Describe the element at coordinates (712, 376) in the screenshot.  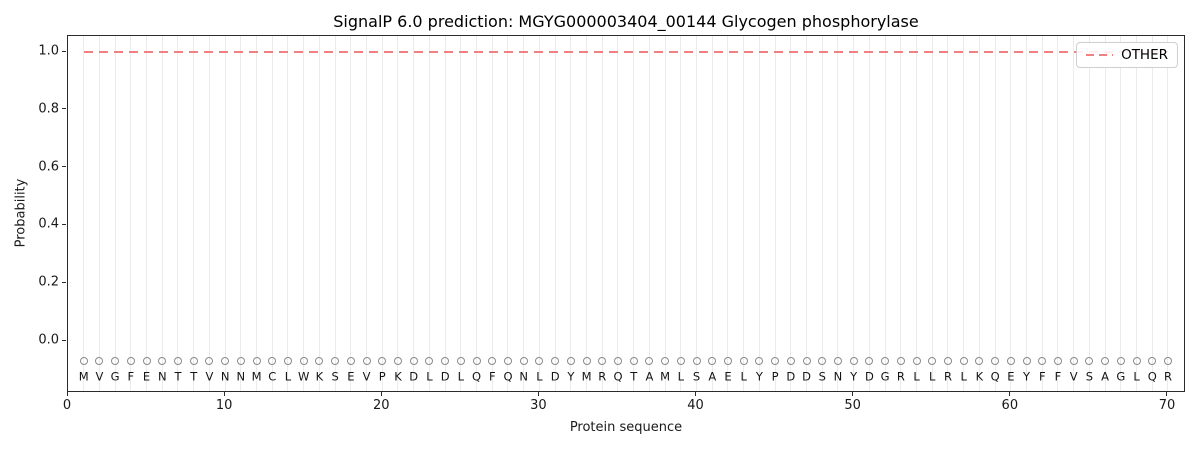
I see `sequence-letter: A` at that location.